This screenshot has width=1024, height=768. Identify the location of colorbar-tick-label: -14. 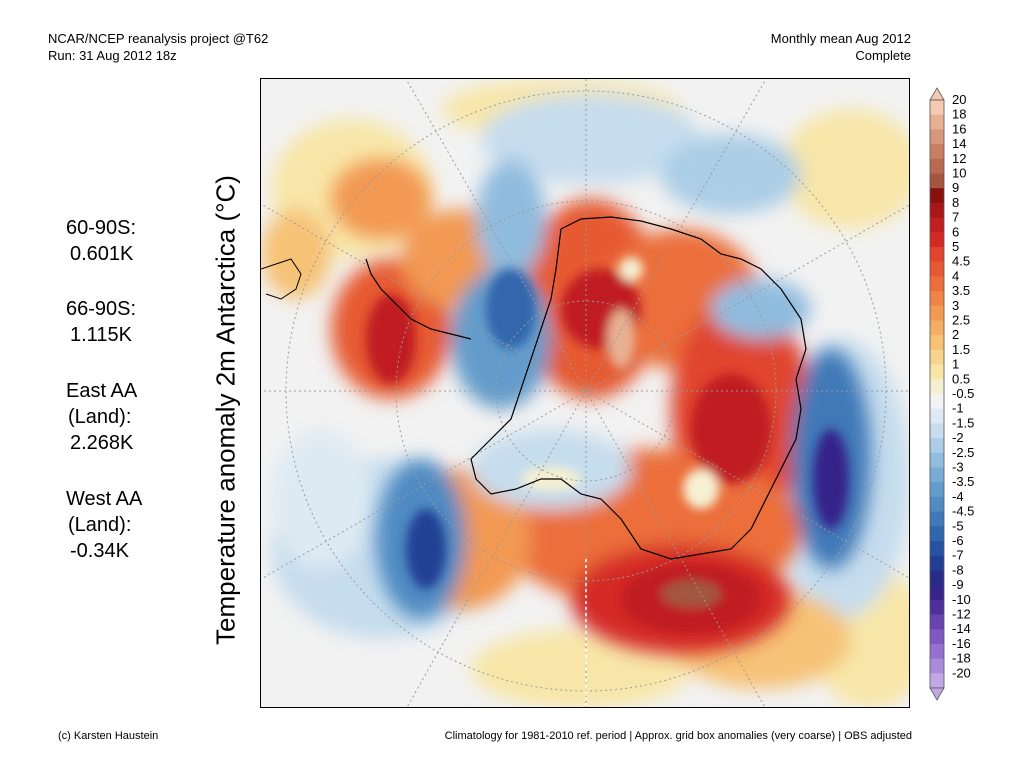
(961, 628).